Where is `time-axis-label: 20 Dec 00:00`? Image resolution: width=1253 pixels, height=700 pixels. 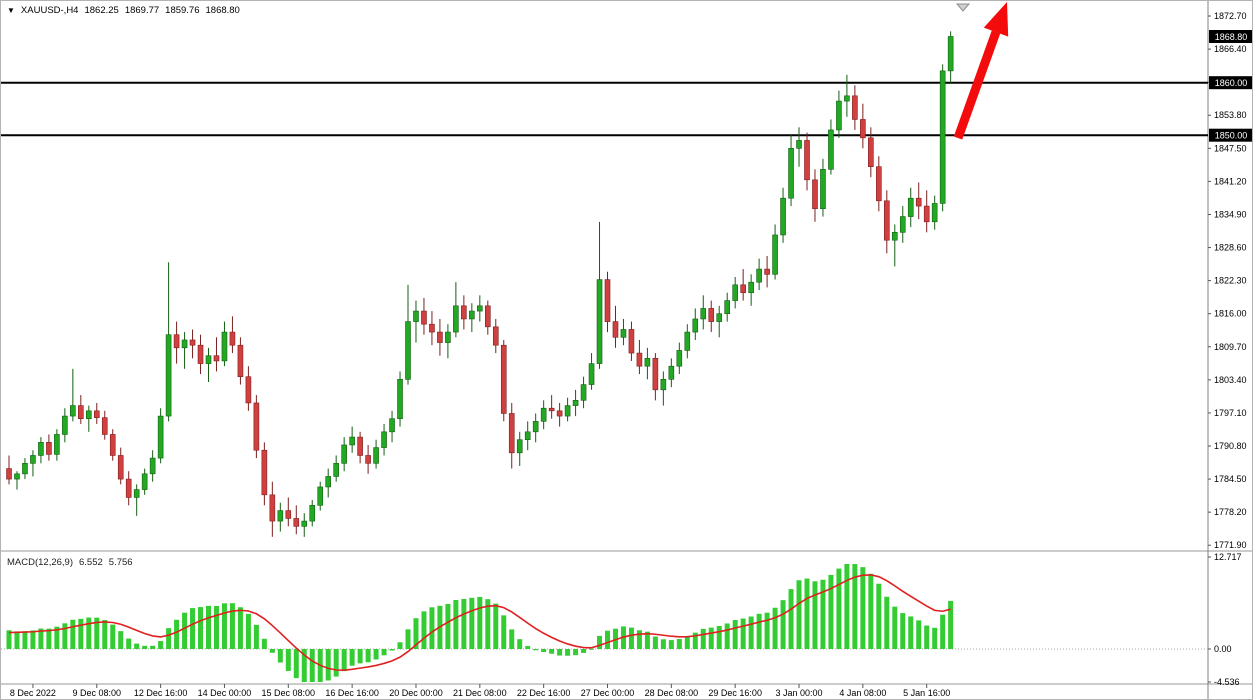
time-axis-label: 20 Dec 00:00 is located at coordinates (416, 693).